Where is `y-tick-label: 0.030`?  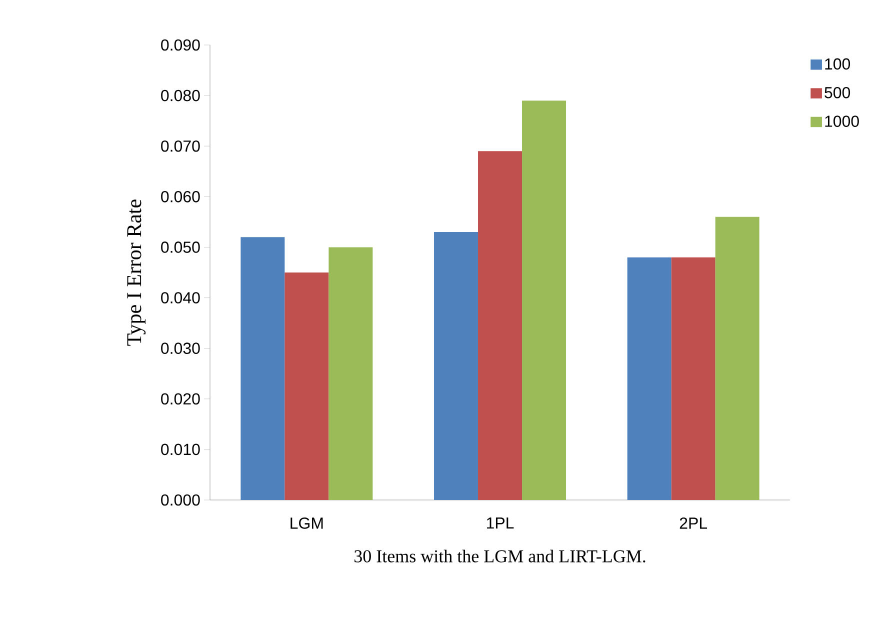
y-tick-label: 0.030 is located at coordinates (180, 348).